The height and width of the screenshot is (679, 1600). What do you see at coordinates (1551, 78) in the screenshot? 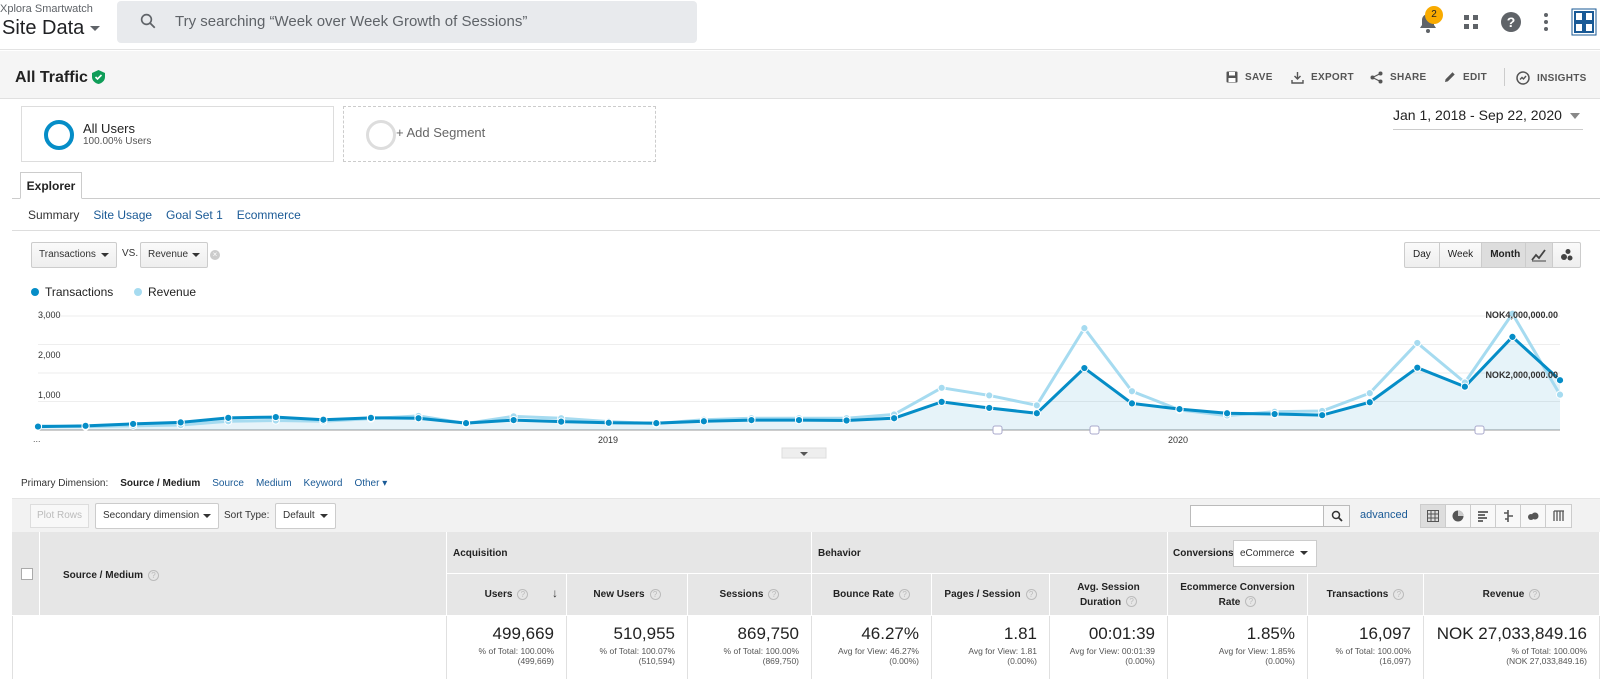
I see `insights-button: INSIGHTS` at bounding box center [1551, 78].